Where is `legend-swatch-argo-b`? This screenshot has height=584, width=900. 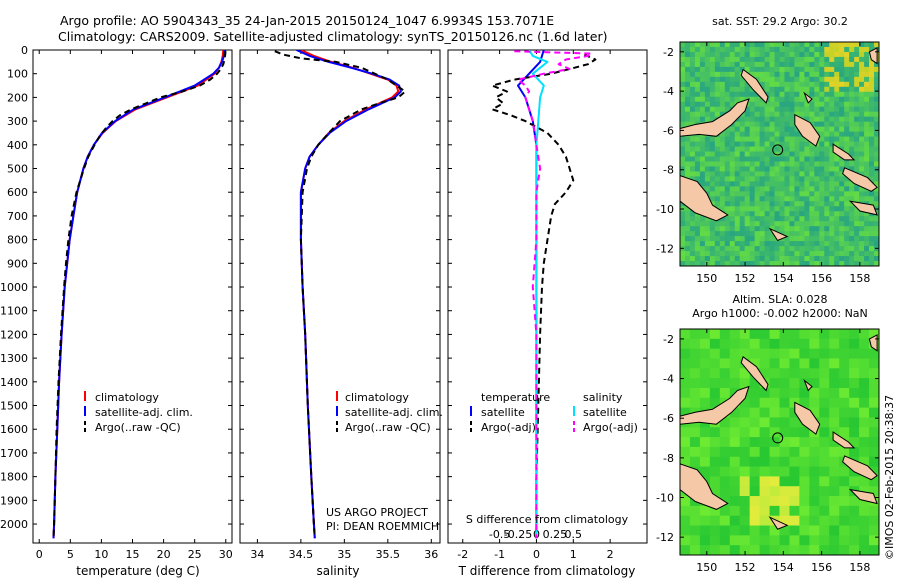
legend-swatch-argo-b is located at coordinates (85, 430).